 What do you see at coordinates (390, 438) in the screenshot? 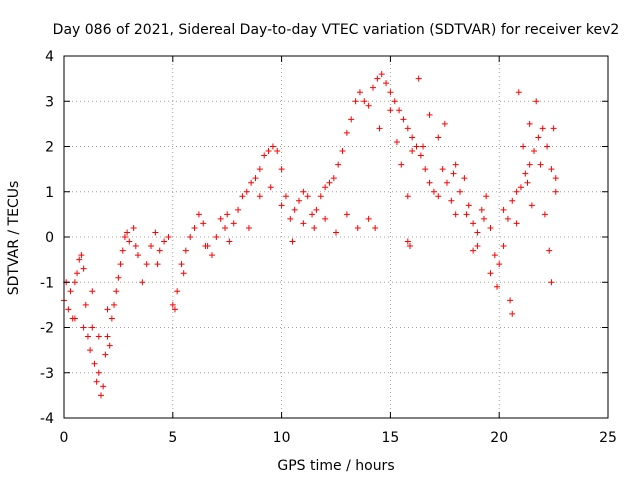
I see `x-tick-label: 15` at bounding box center [390, 438].